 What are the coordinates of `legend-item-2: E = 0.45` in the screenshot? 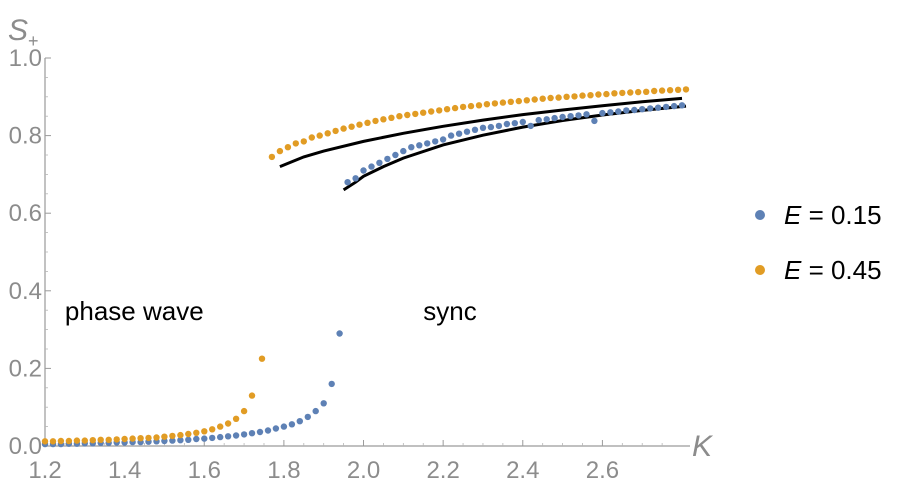 It's located at (818, 270).